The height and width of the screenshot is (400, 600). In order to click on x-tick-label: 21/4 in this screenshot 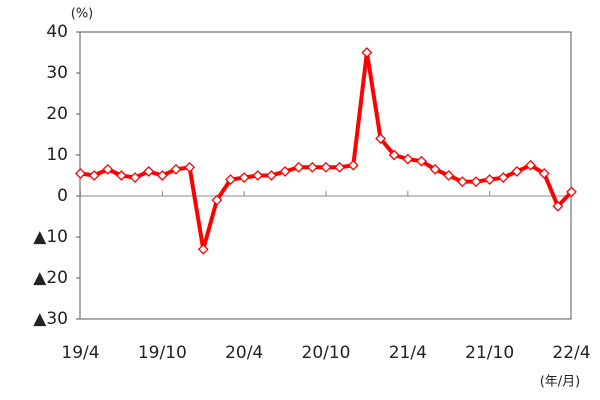, I will do `click(408, 353)`.